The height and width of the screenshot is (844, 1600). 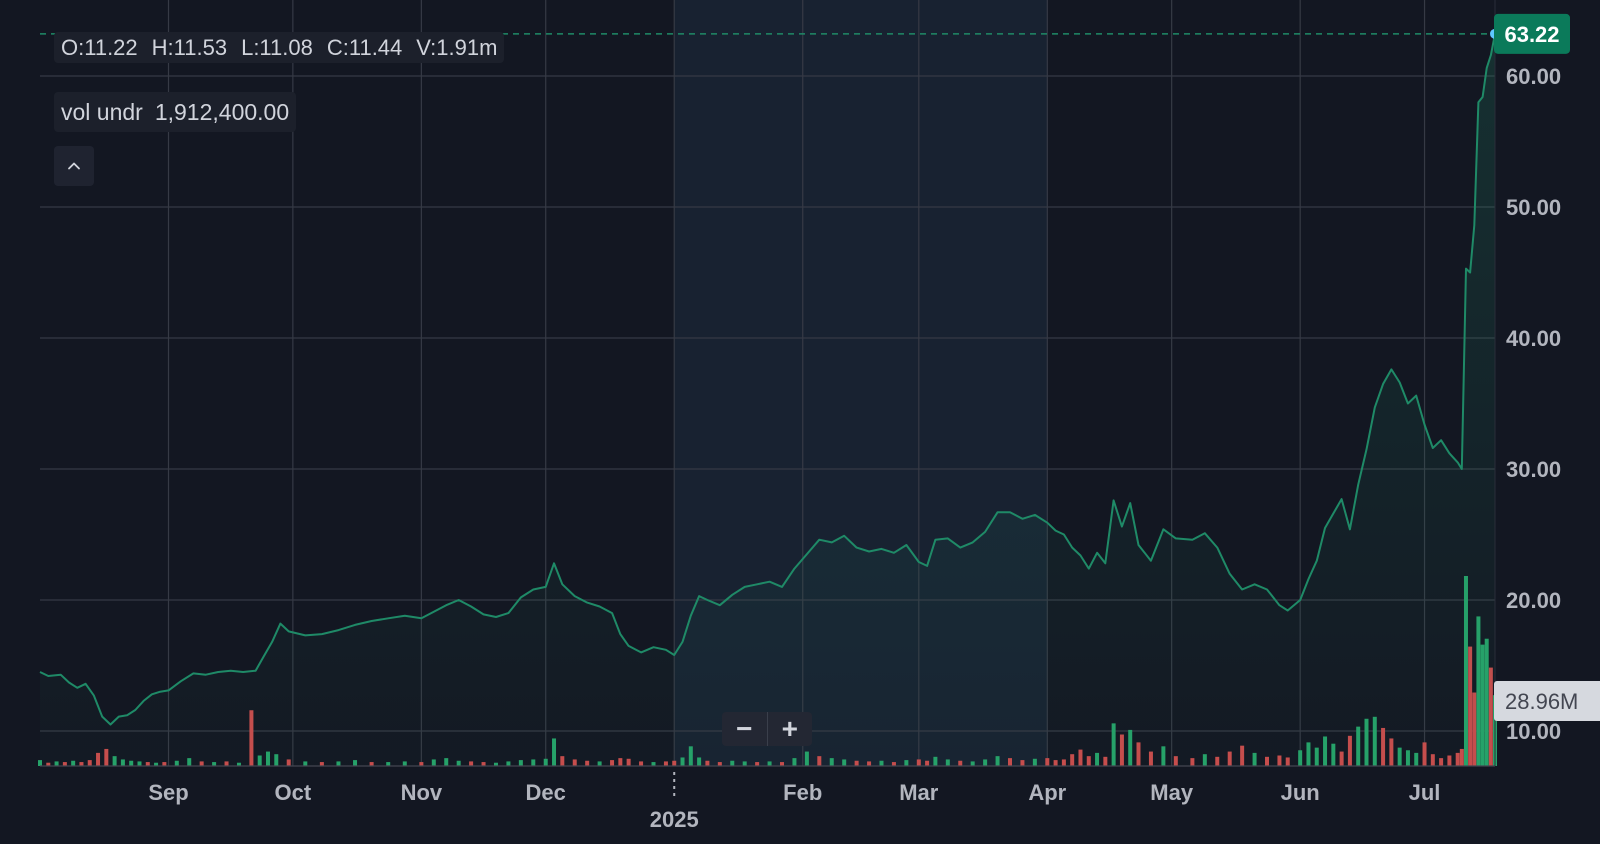 What do you see at coordinates (422, 792) in the screenshot?
I see `x-tick-label: Nov` at bounding box center [422, 792].